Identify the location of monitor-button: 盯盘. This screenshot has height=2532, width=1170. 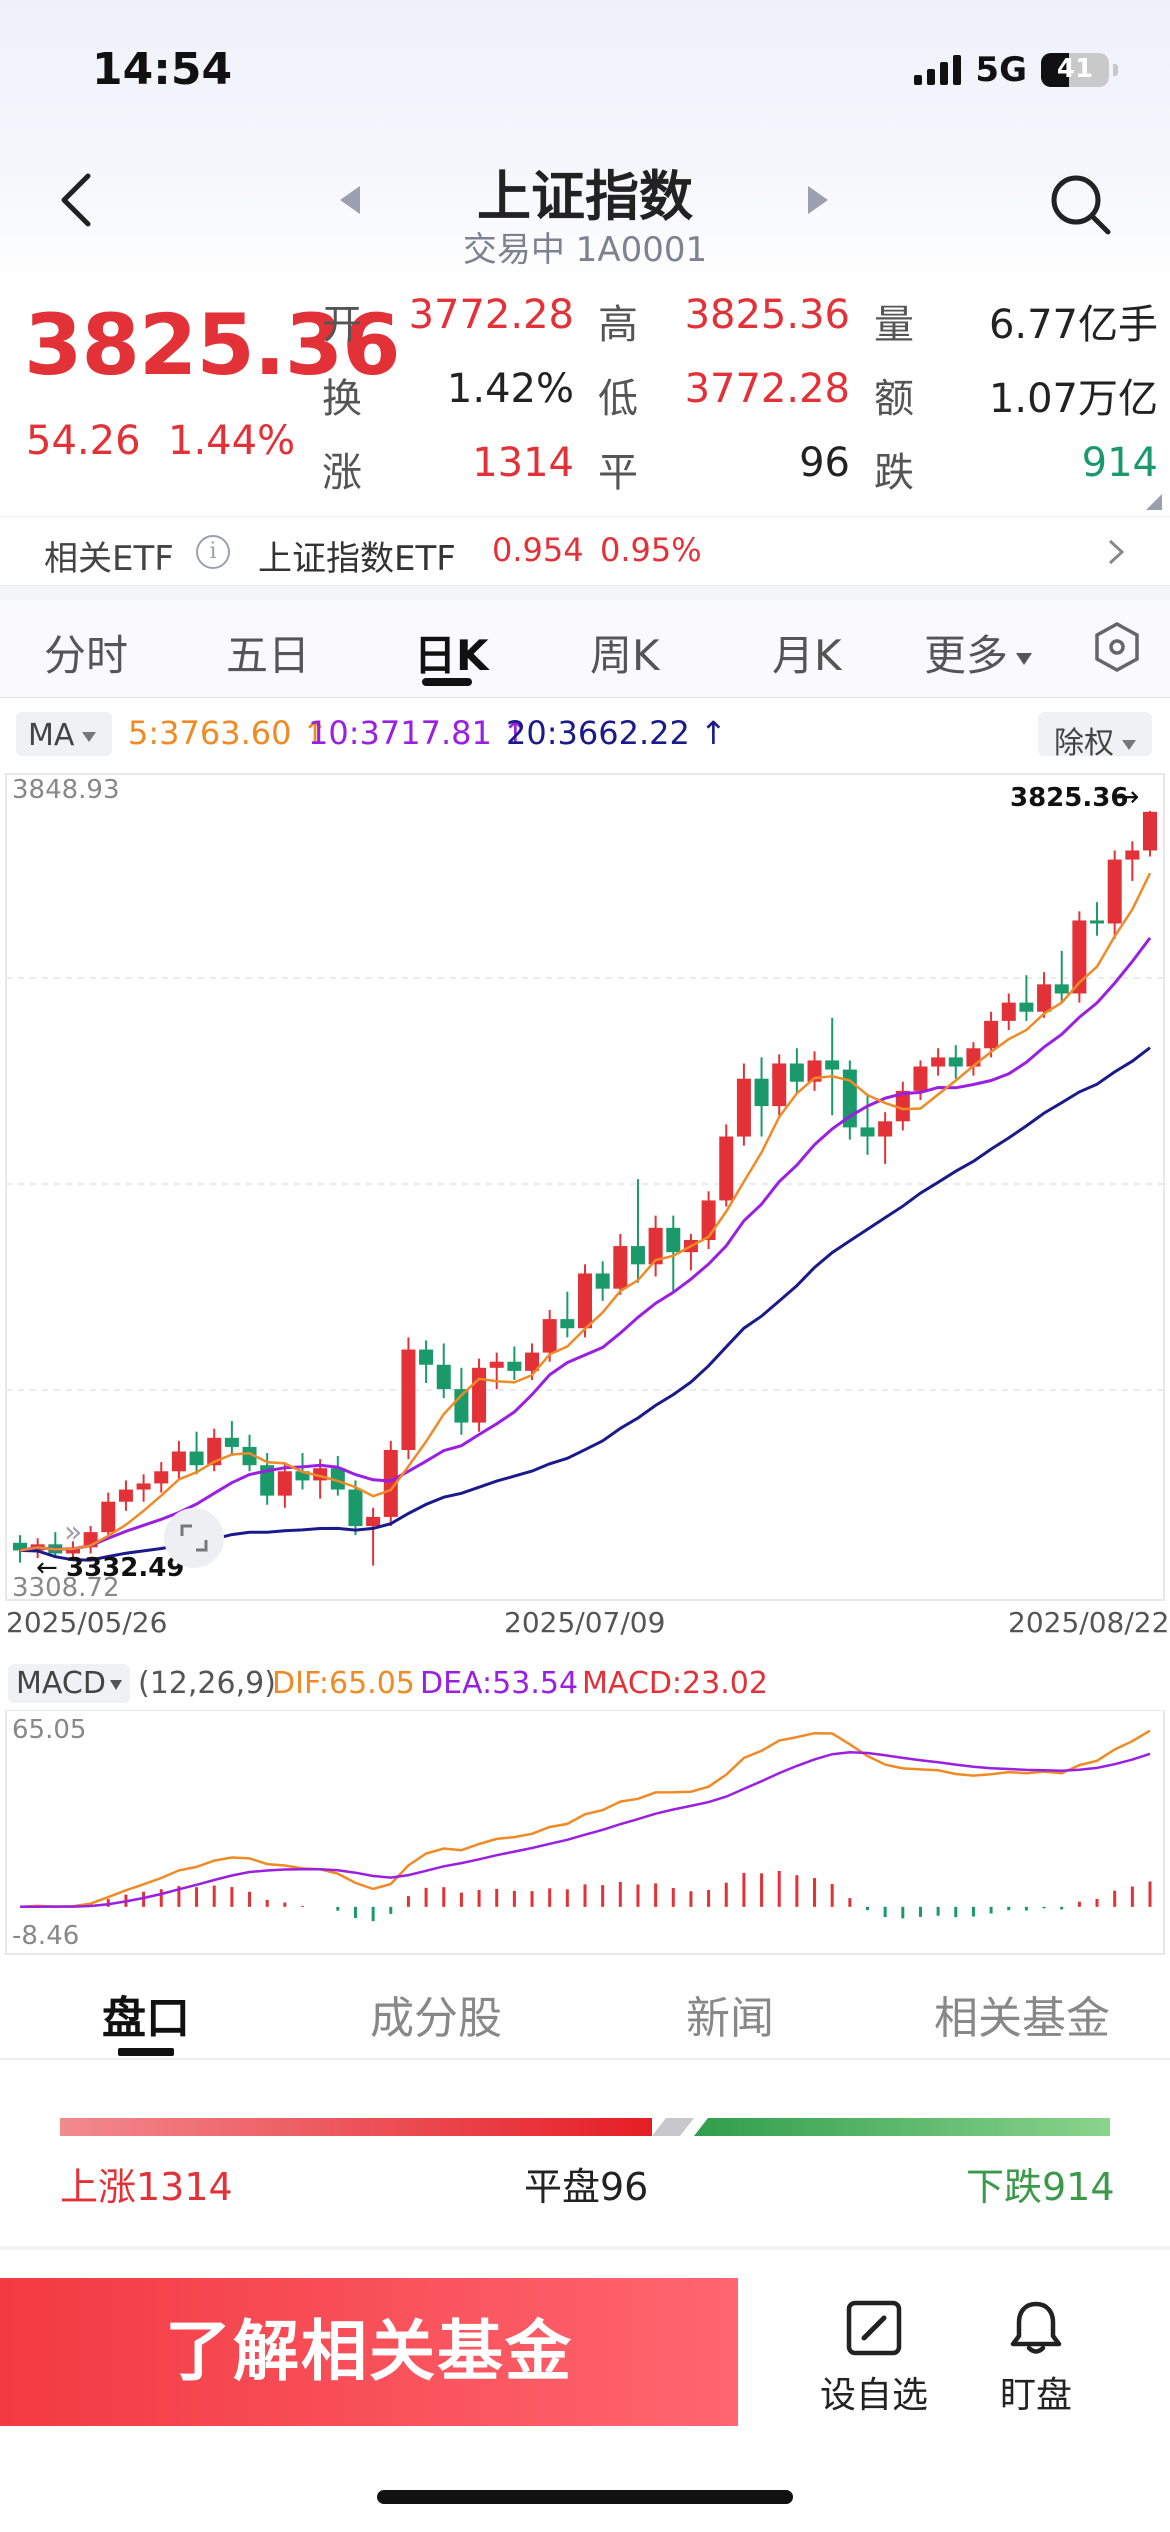
(1036, 2358).